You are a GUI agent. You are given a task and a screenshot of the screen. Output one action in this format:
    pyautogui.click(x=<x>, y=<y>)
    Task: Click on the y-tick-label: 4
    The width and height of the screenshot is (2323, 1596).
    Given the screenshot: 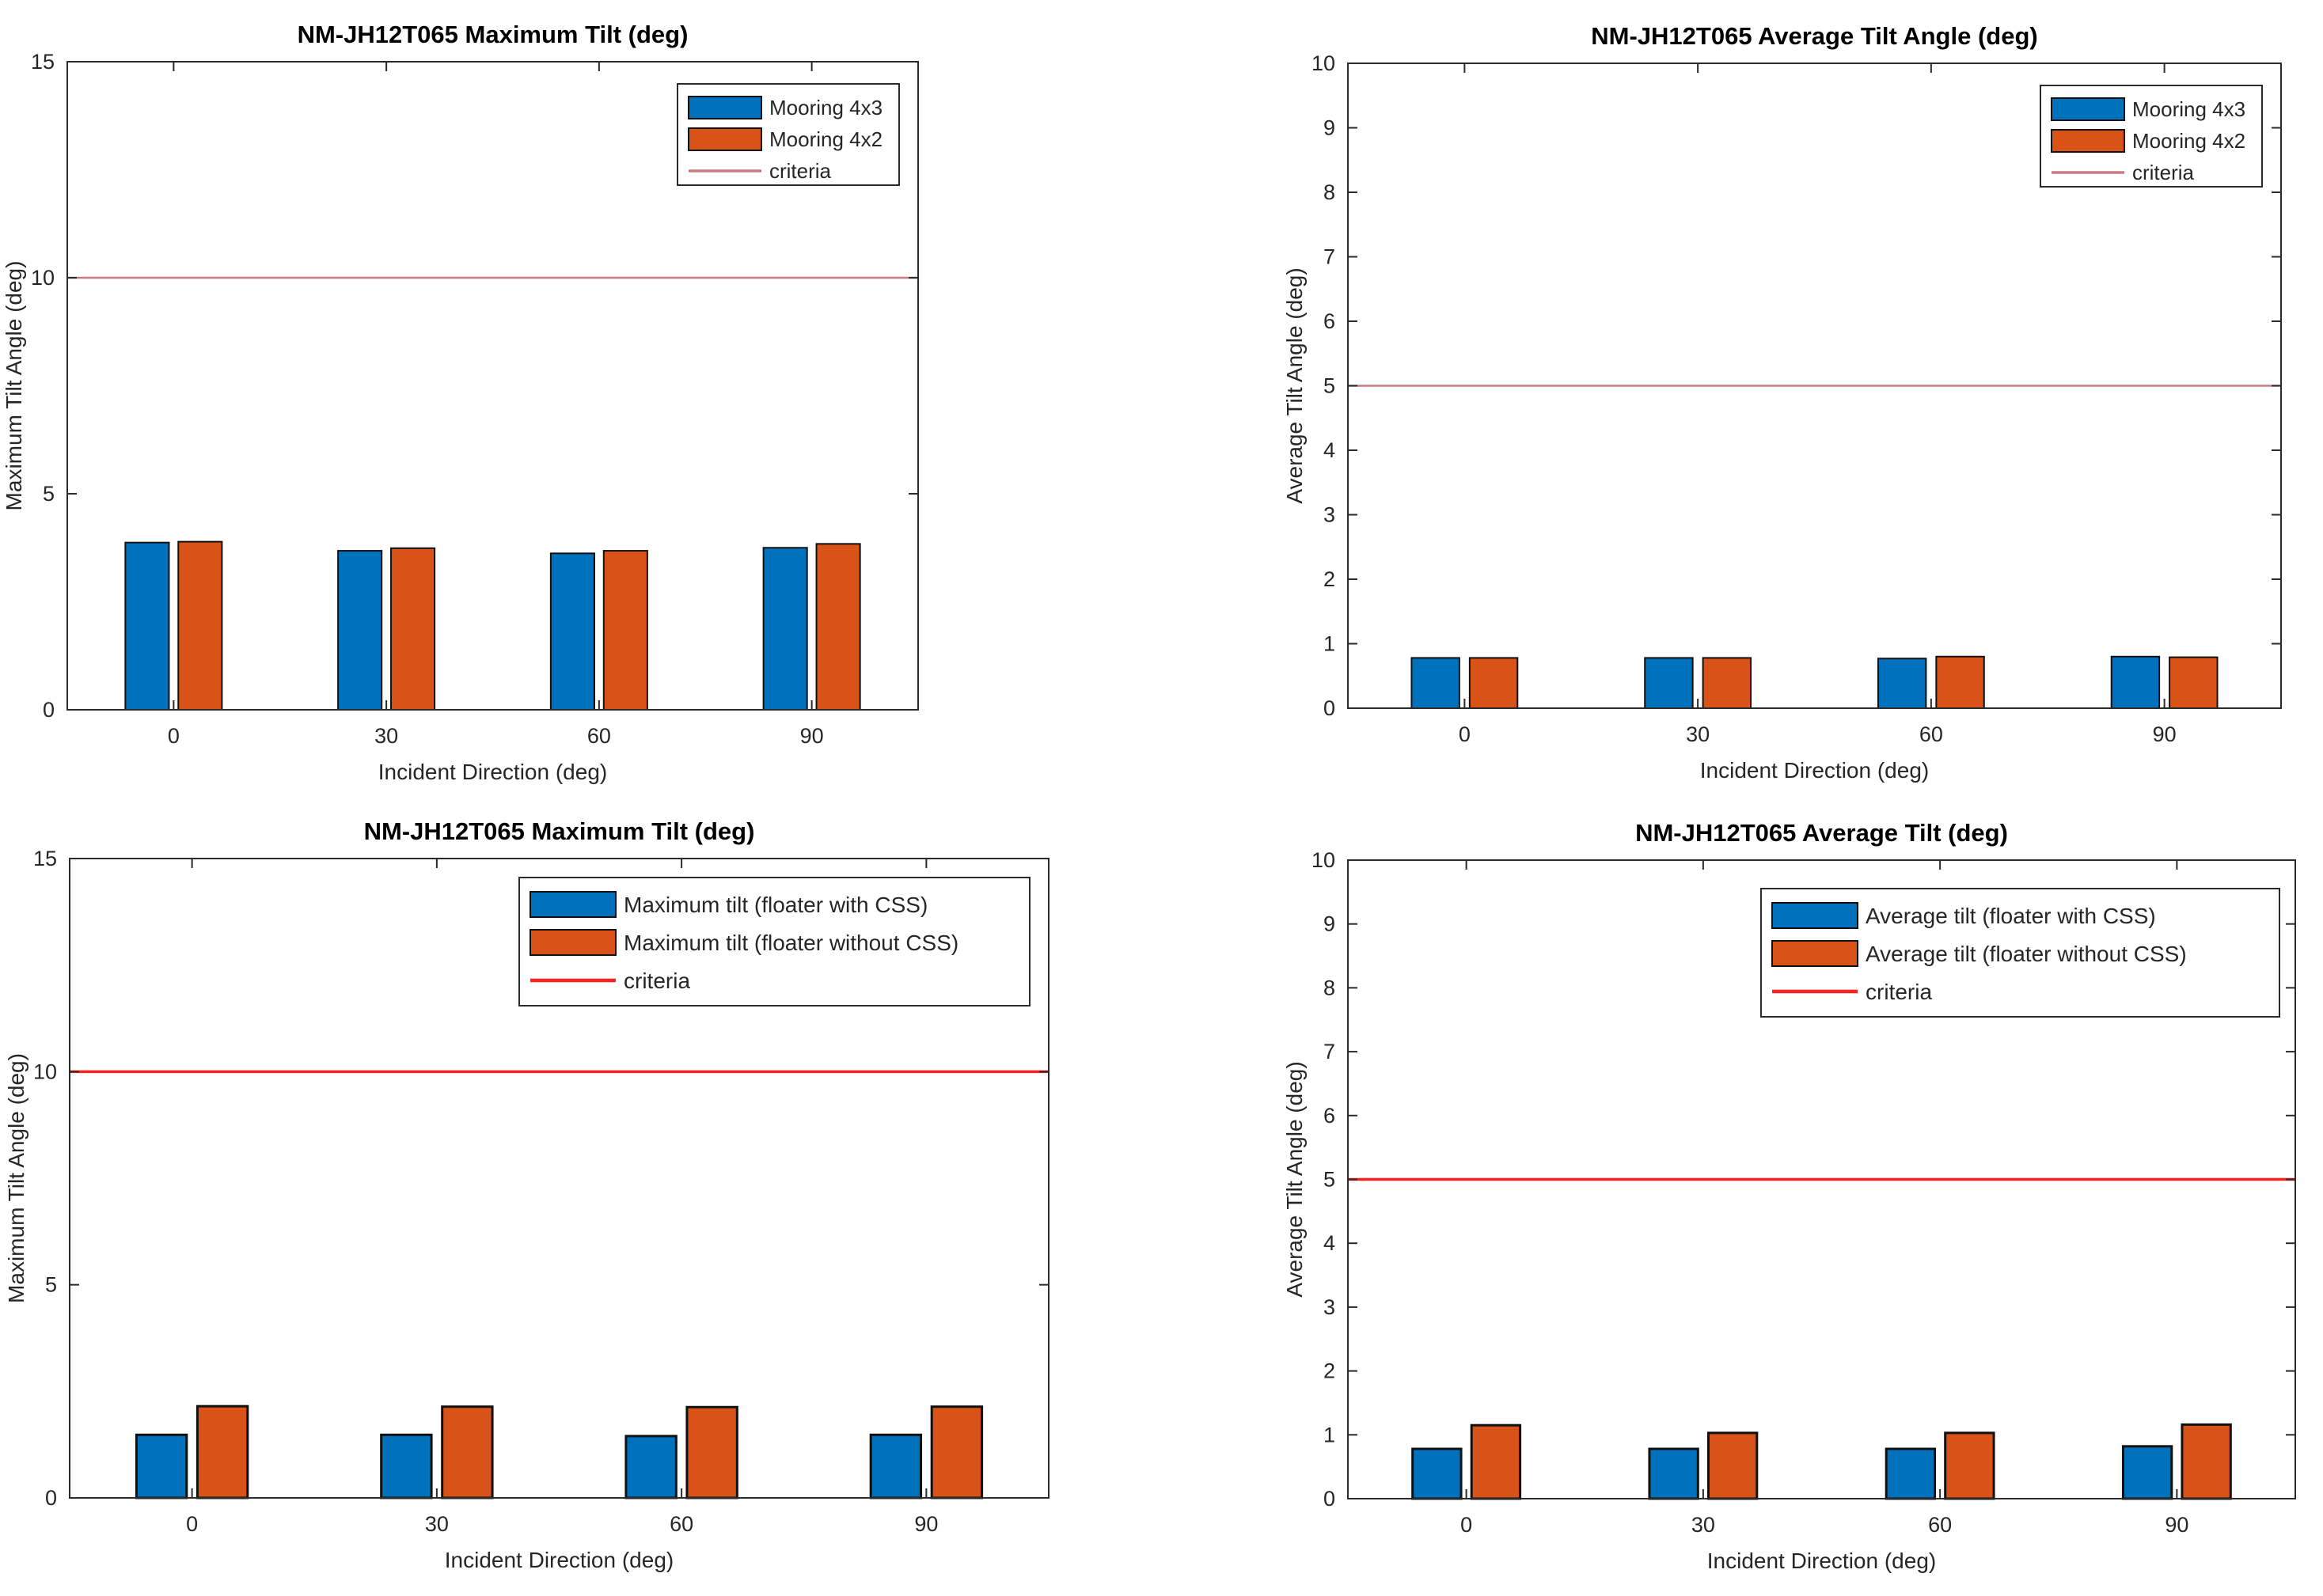 What is the action you would take?
    pyautogui.click(x=1329, y=450)
    